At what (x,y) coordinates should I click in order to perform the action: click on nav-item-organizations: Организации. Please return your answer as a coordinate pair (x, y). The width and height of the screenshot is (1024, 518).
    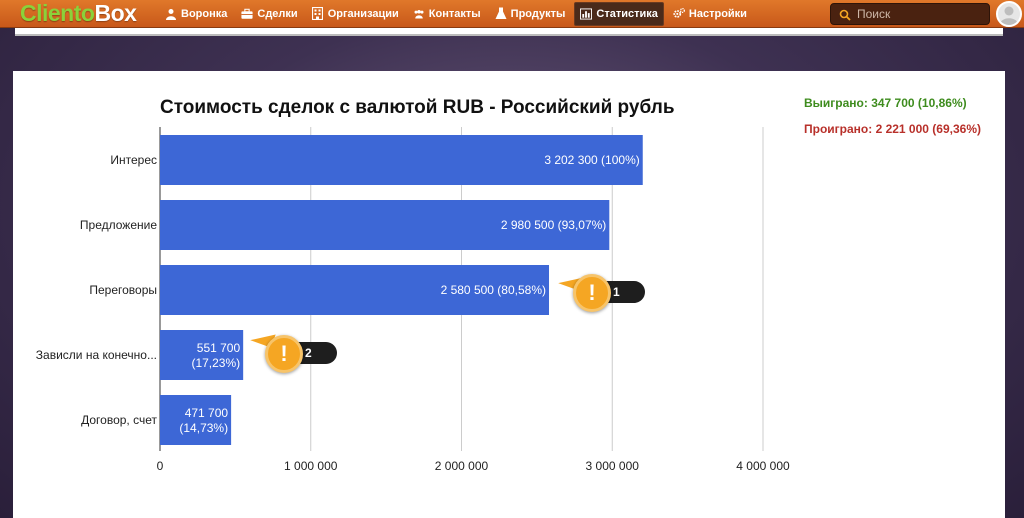
    Looking at the image, I should click on (355, 14).